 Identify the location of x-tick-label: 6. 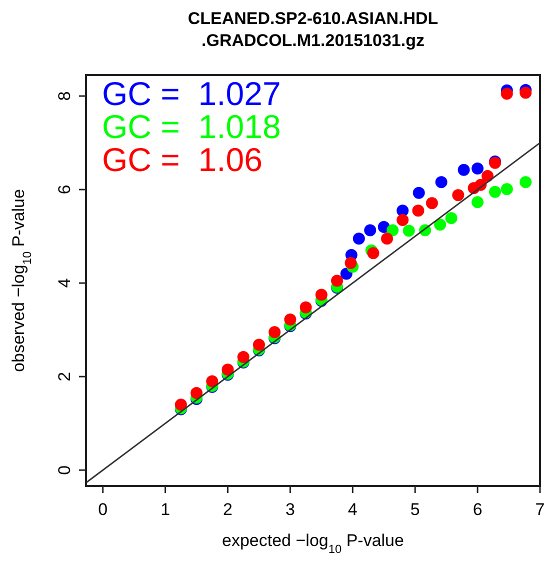
(477, 509).